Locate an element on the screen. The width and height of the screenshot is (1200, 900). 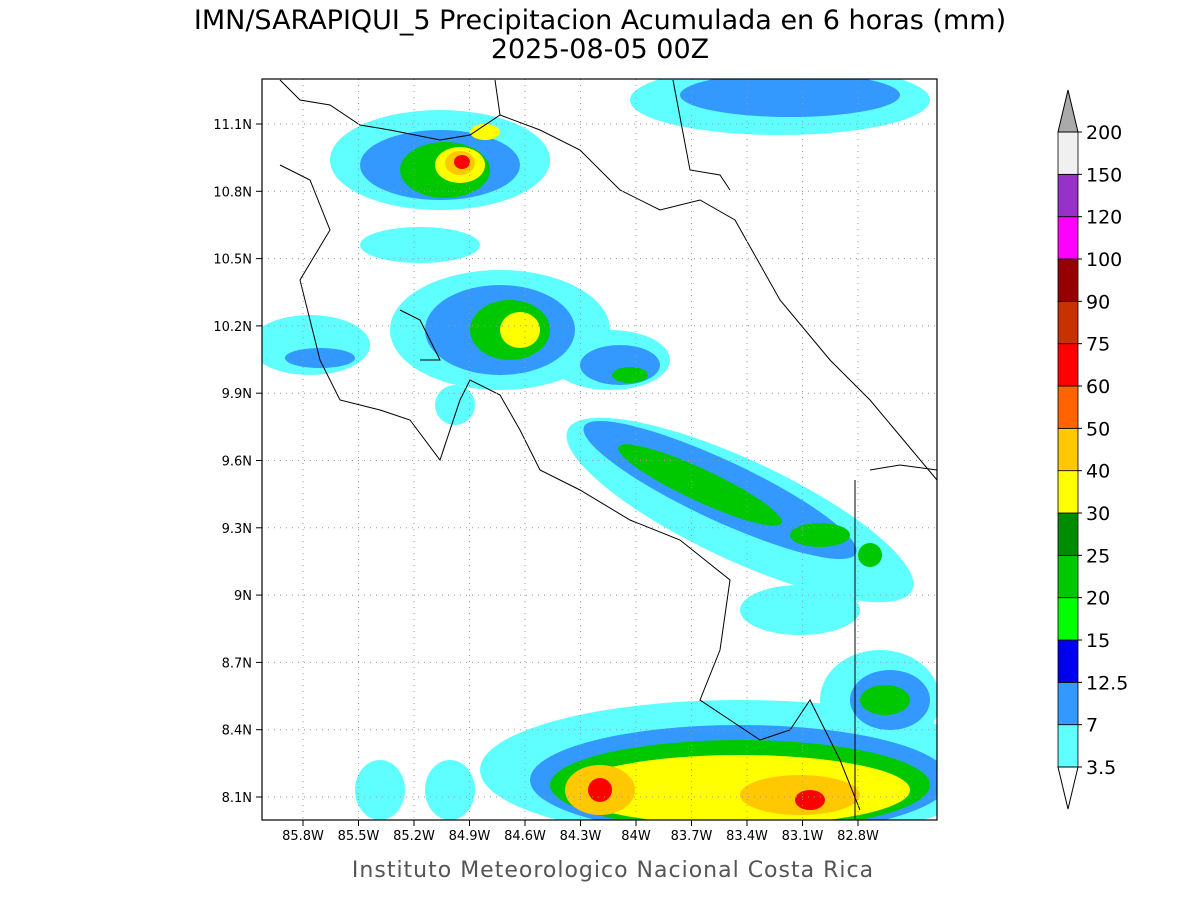
colorbar-label: 50 is located at coordinates (1098, 429).